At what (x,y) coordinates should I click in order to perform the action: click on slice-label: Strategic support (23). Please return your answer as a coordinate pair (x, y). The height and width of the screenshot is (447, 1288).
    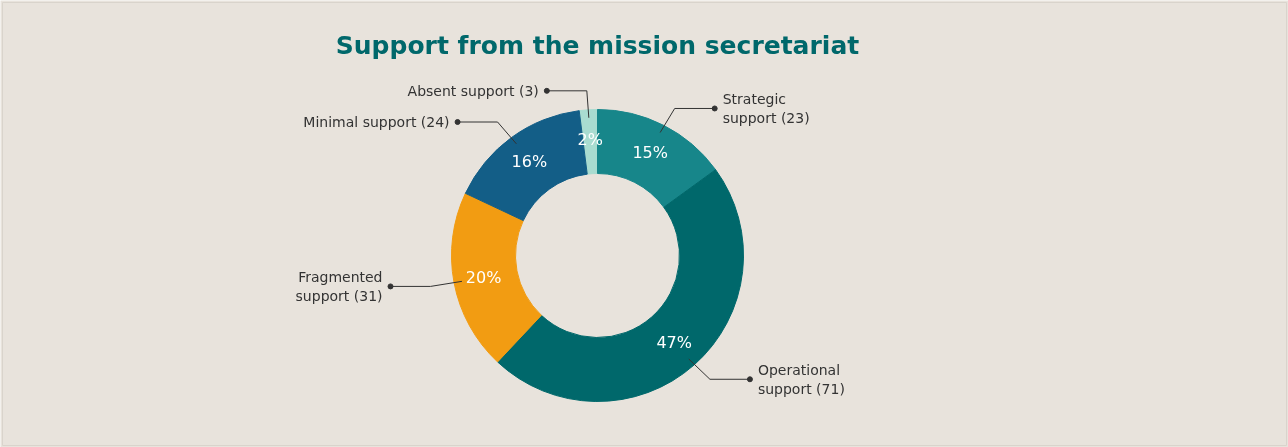
    Looking at the image, I should click on (766, 108).